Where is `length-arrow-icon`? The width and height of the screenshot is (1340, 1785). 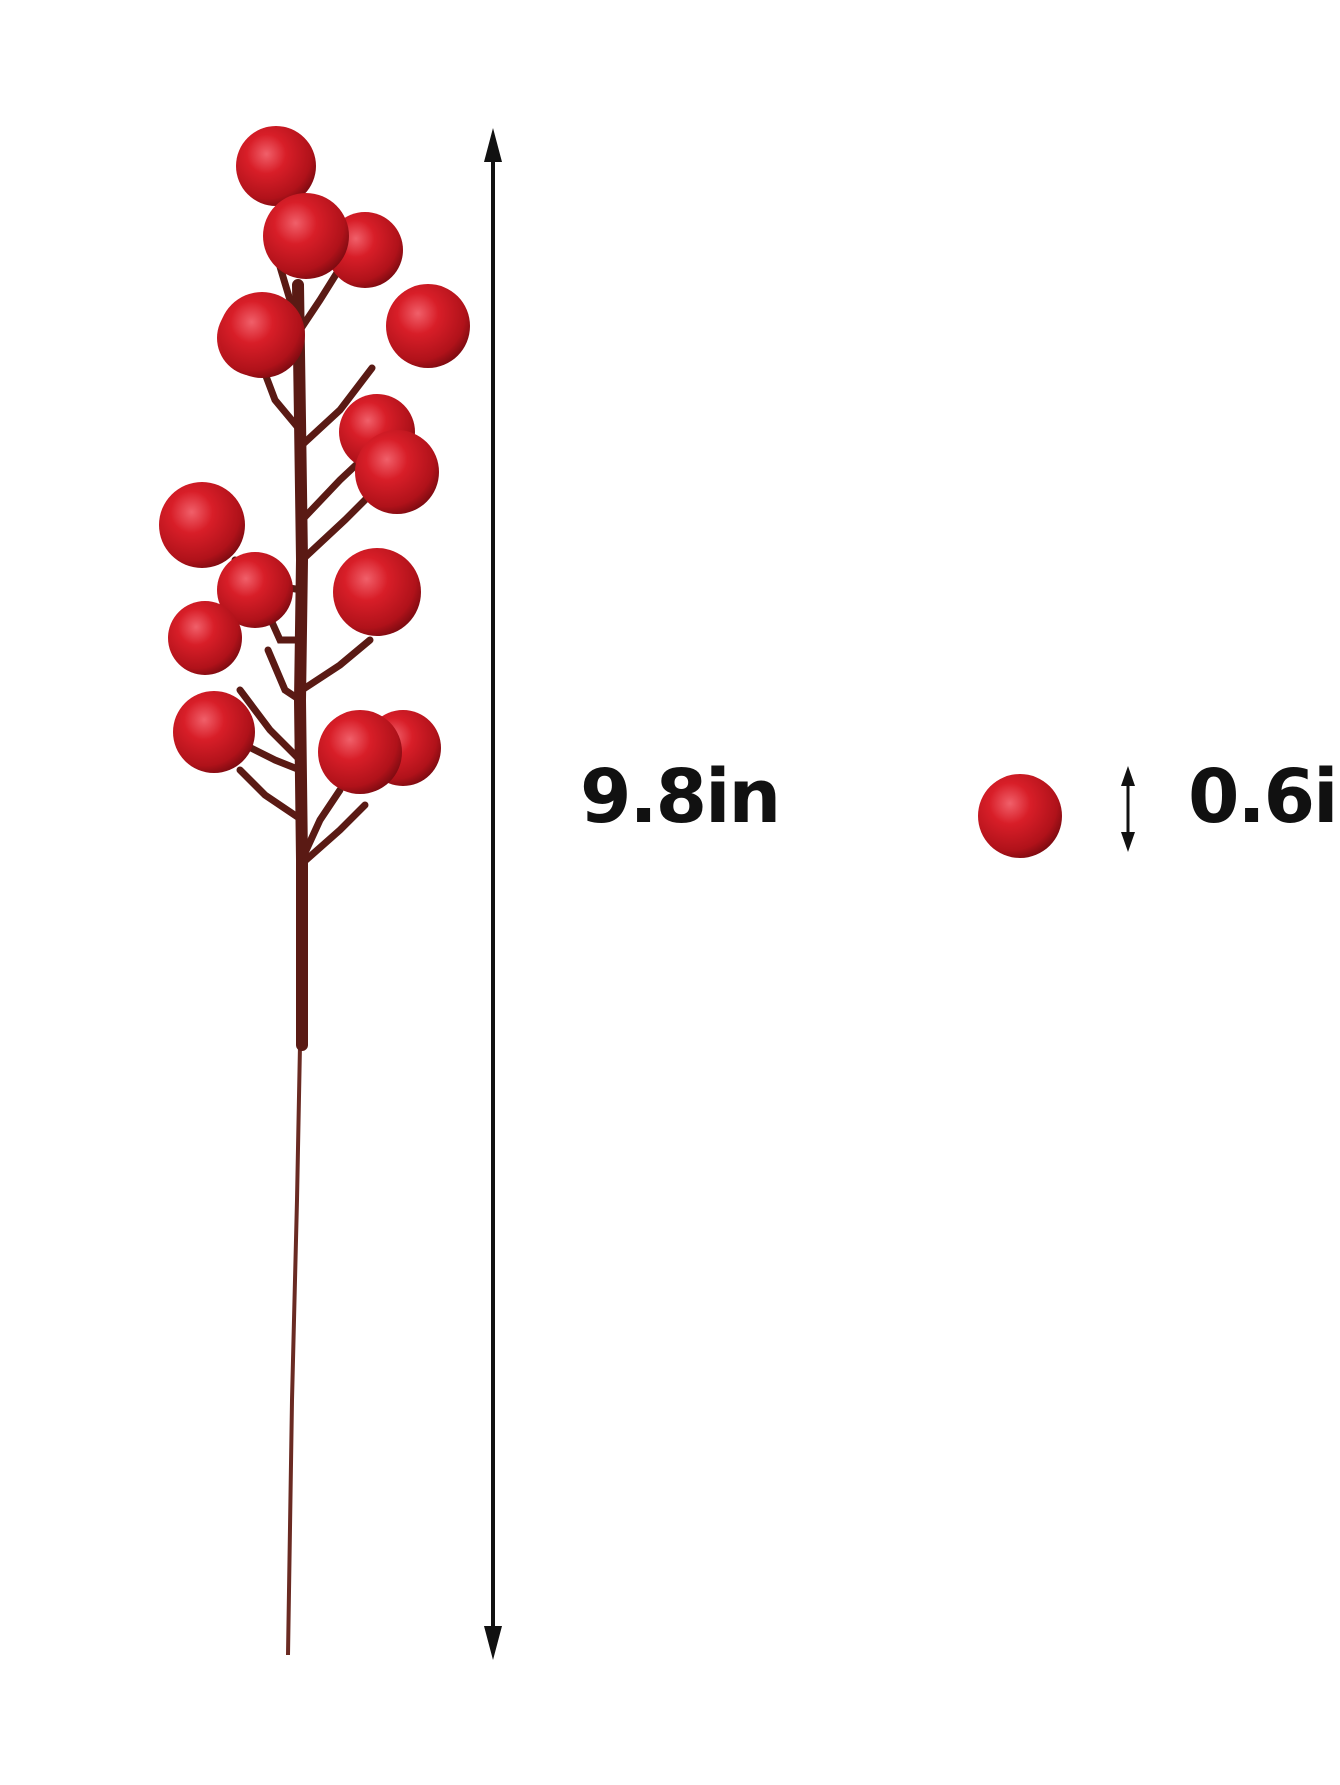
length-arrow-icon is located at coordinates (493, 894).